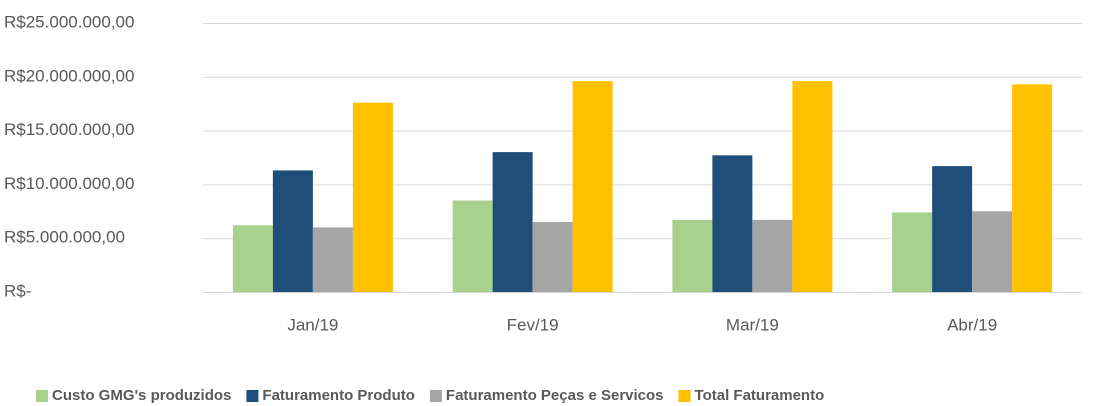 The height and width of the screenshot is (406, 1102). What do you see at coordinates (69, 21) in the screenshot?
I see `y-tick-label: R$25.000.000,00` at bounding box center [69, 21].